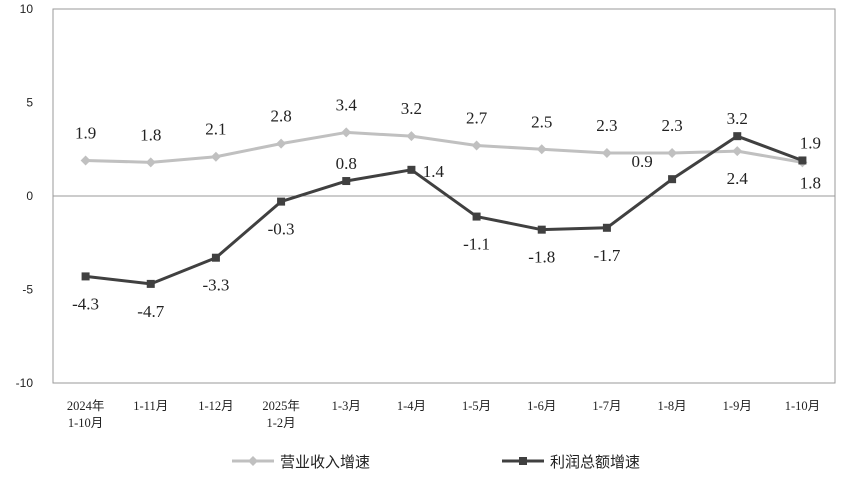 The height and width of the screenshot is (478, 845). What do you see at coordinates (25, 383) in the screenshot?
I see `y-tick-label: -10` at bounding box center [25, 383].